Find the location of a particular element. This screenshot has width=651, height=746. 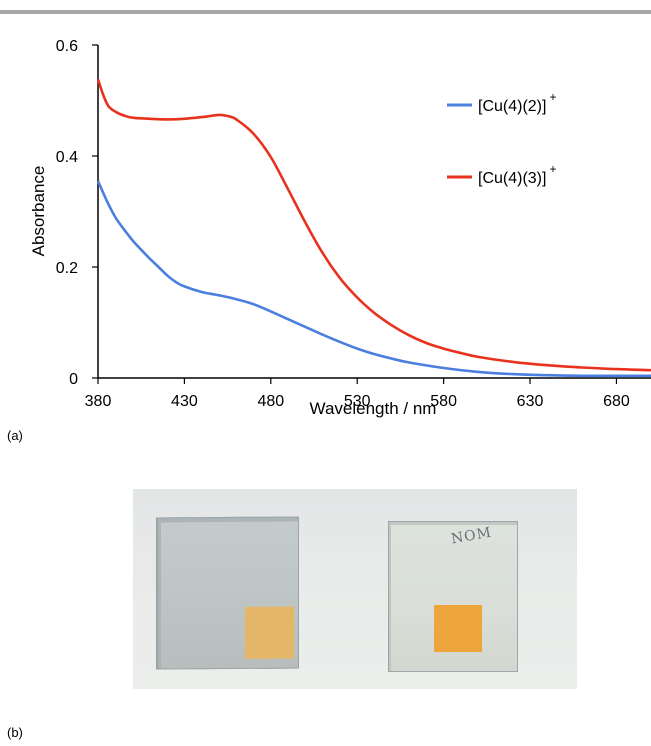

x-tick-label: 380 is located at coordinates (98, 401).